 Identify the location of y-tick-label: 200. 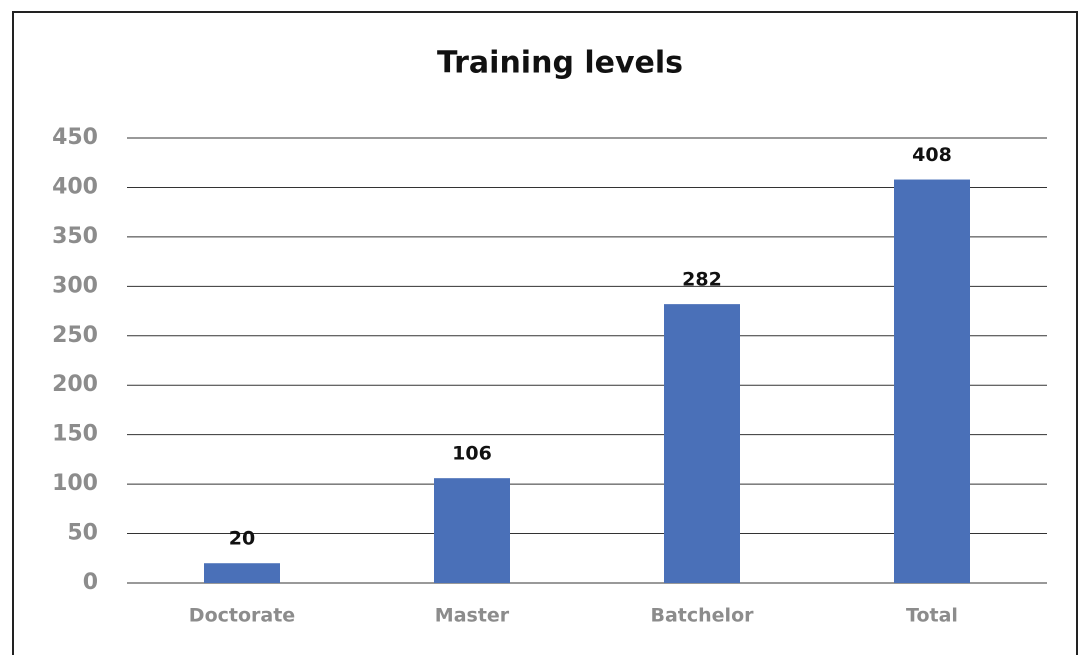
(75, 384).